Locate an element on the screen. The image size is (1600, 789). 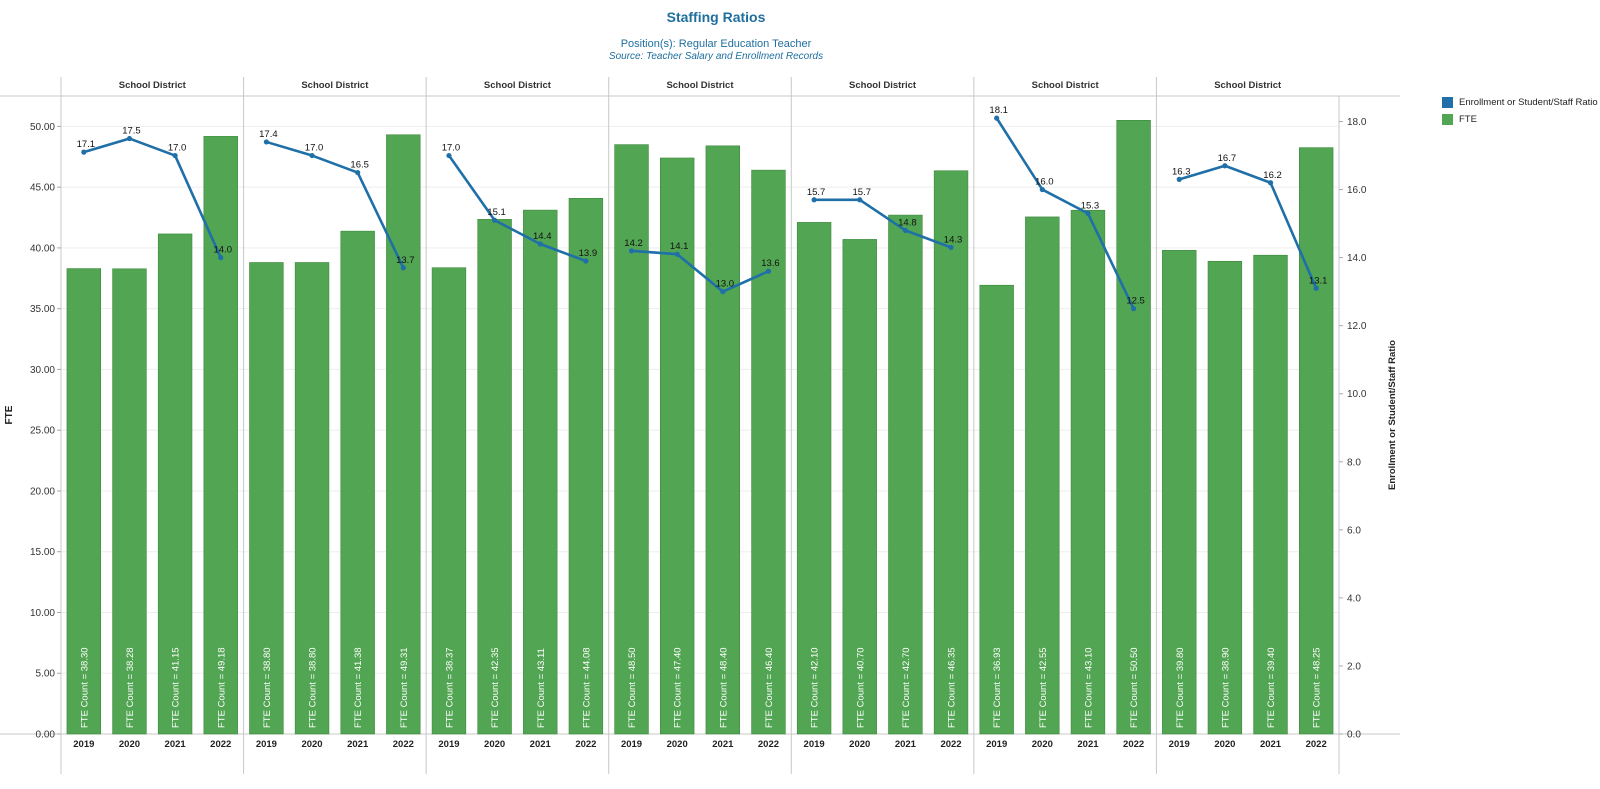
y2-tick-label: 18.0 is located at coordinates (1357, 122).